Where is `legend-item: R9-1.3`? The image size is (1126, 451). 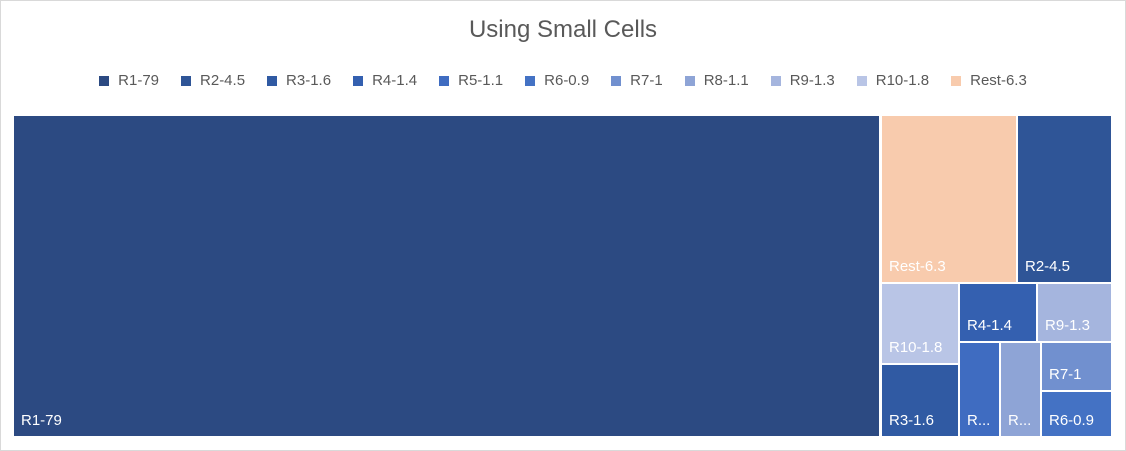
legend-item: R9-1.3 is located at coordinates (802, 80).